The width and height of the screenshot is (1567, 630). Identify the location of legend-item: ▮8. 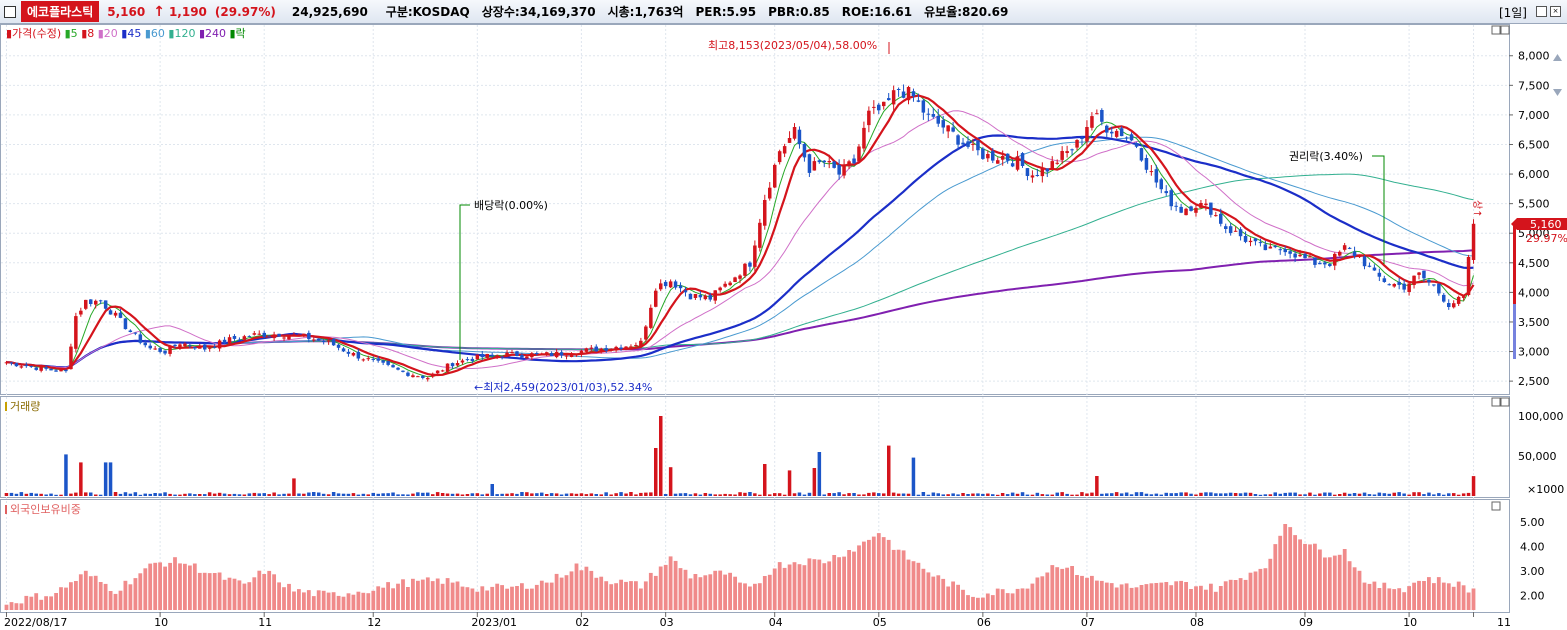
(89, 33).